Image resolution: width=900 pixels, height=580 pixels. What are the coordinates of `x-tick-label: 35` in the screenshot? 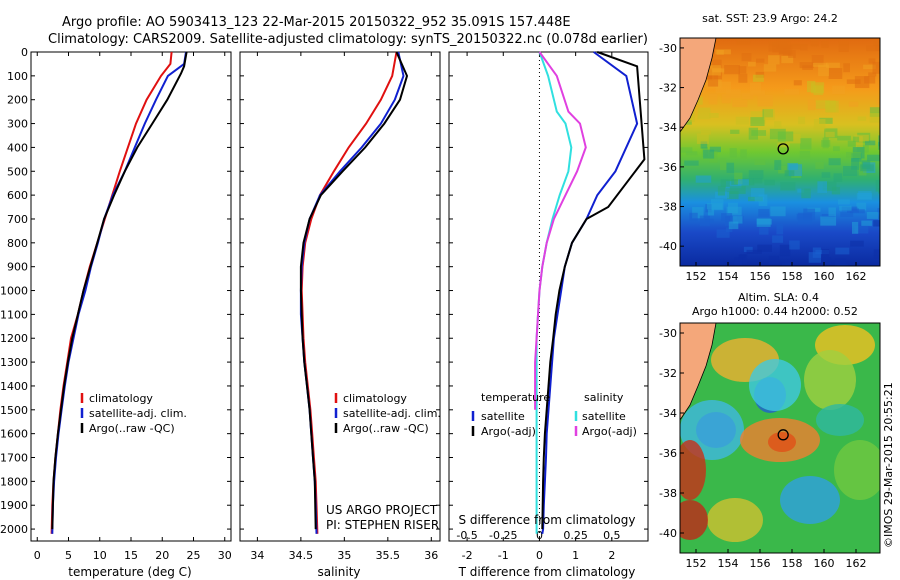 It's located at (344, 555).